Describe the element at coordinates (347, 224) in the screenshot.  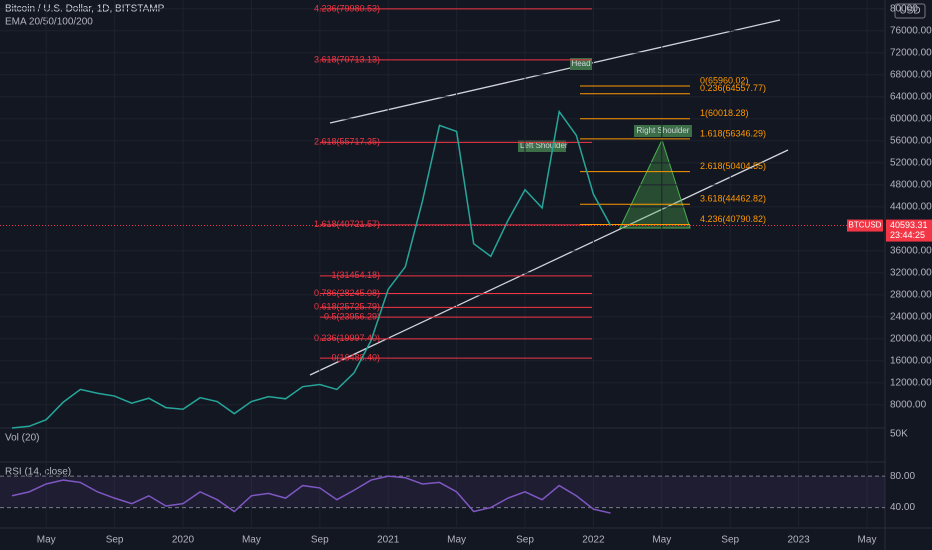
I see `fib-label: 1.618(40721.57)` at that location.